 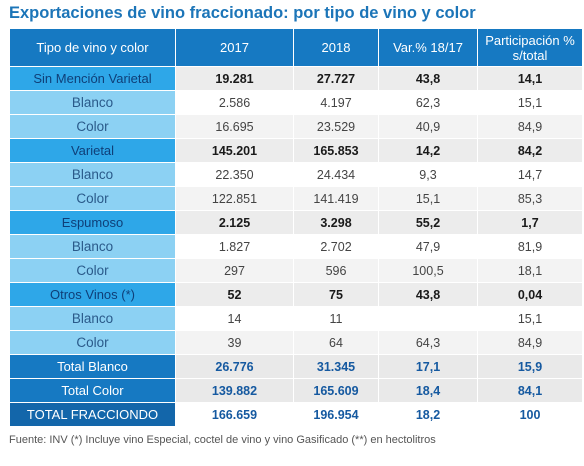 What do you see at coordinates (234, 294) in the screenshot?
I see `value-2017: 52` at bounding box center [234, 294].